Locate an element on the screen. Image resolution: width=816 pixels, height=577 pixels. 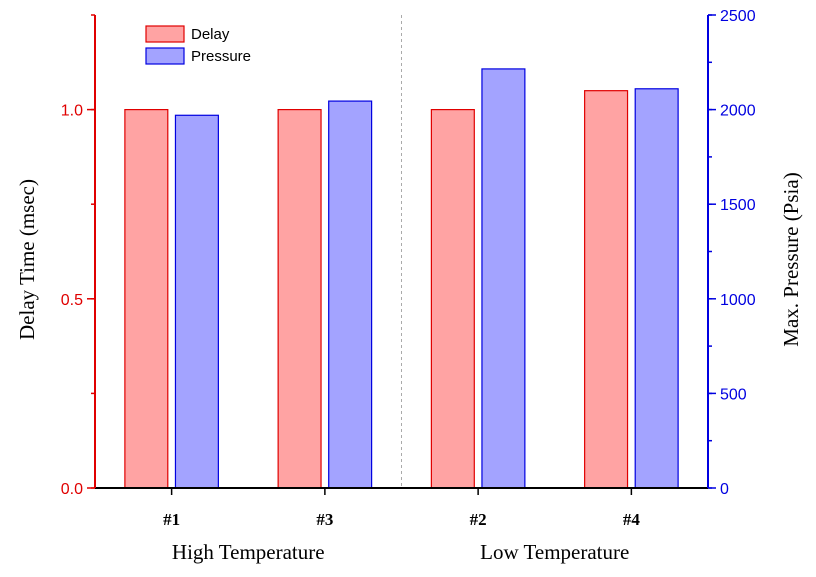
legend-swatch-delay is located at coordinates (165, 34).